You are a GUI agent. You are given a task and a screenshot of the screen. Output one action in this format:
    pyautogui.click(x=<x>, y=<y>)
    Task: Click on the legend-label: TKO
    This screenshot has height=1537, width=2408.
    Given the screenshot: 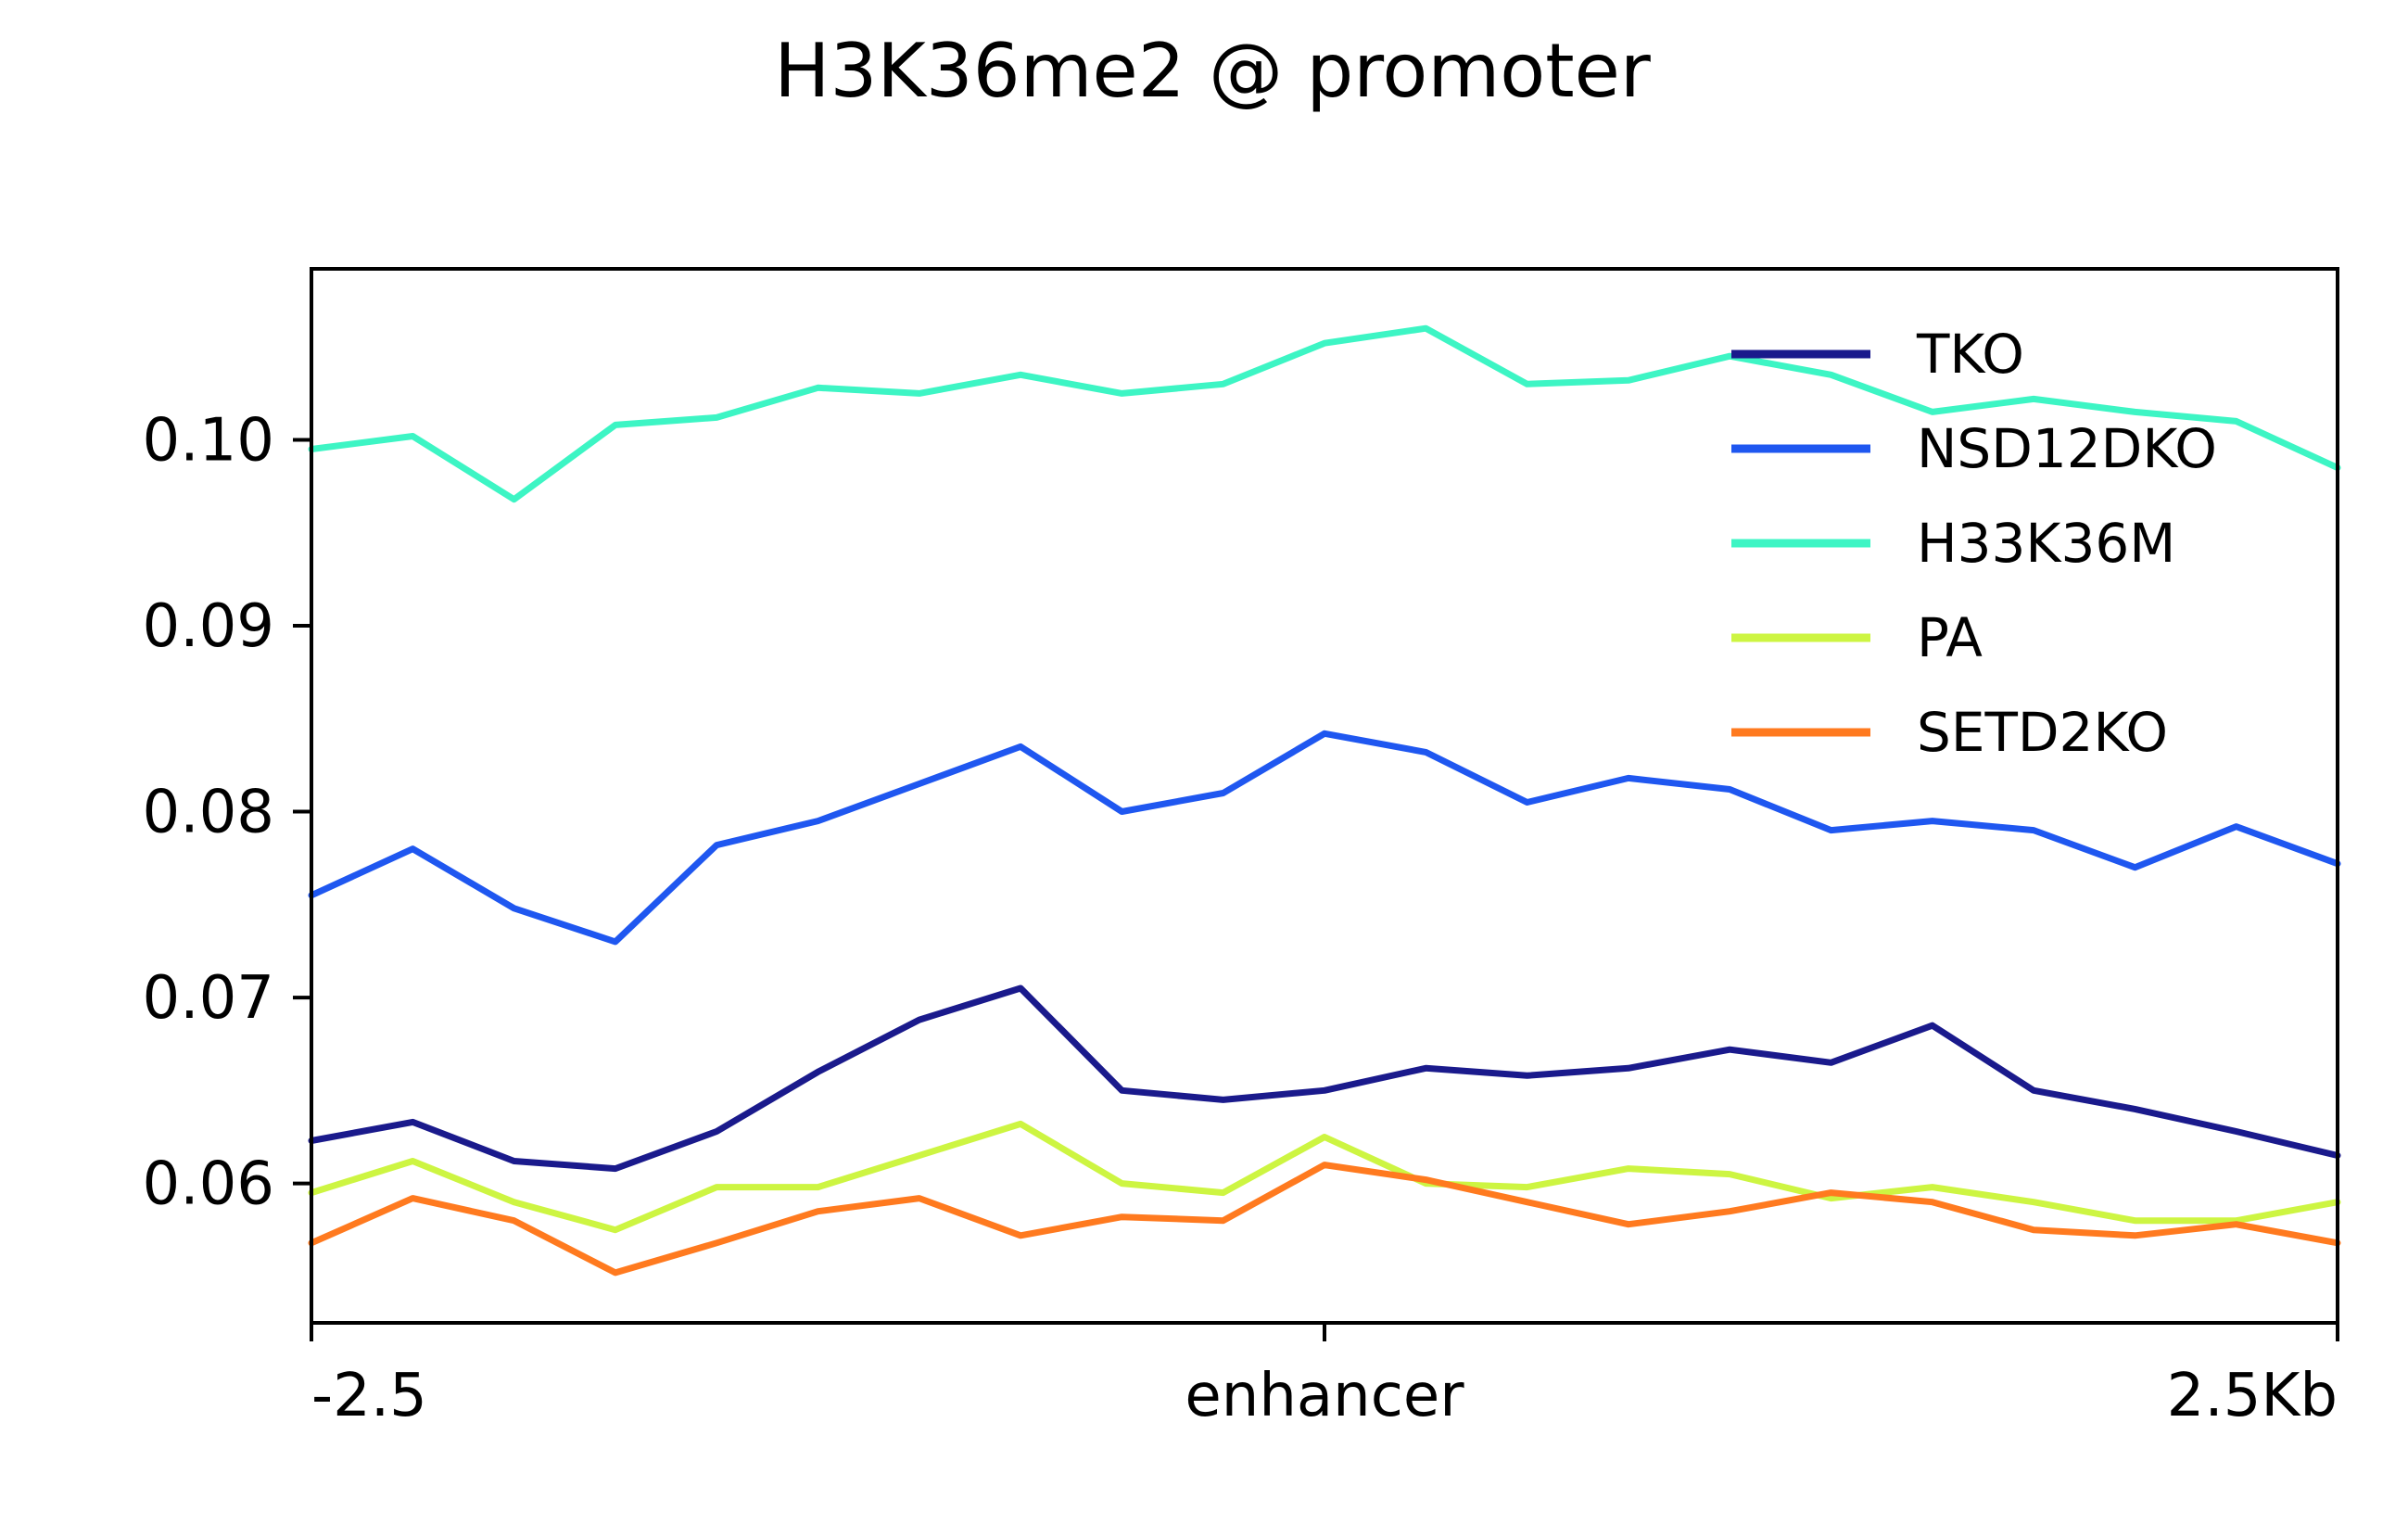 What is the action you would take?
    pyautogui.click(x=1970, y=354)
    